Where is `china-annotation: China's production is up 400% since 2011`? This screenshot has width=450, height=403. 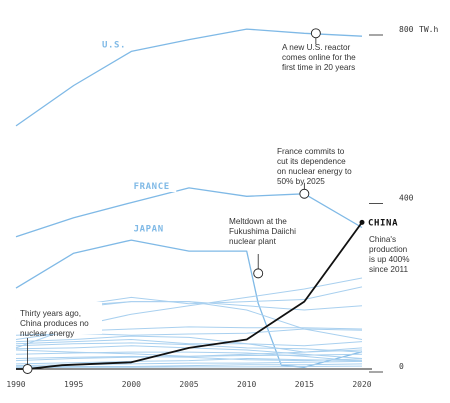
china-annotation: China's production is up 400% since 2011 is located at coordinates (389, 254).